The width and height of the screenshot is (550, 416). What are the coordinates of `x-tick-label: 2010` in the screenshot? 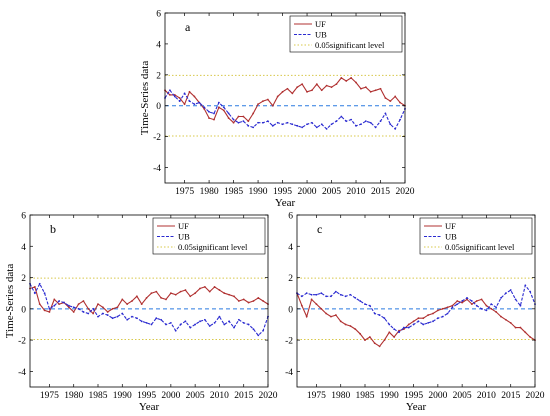 It's located at (486, 396).